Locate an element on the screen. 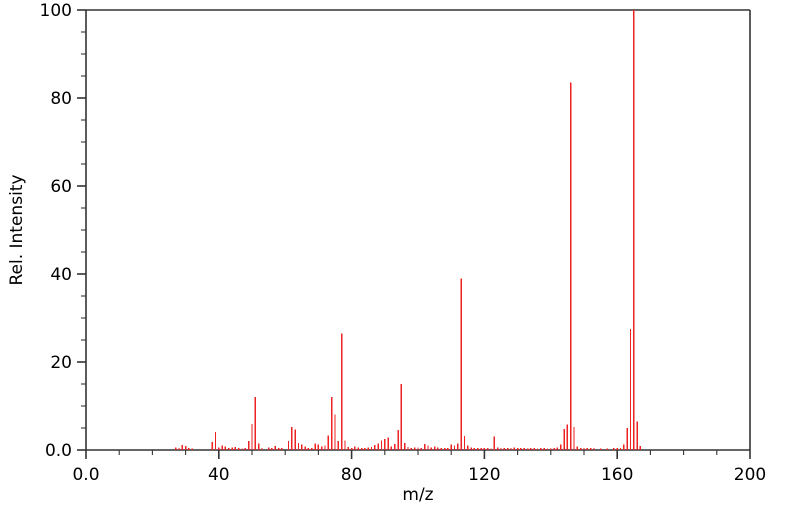 This screenshot has width=799, height=516. y-tick-label: 40 is located at coordinates (61, 275).